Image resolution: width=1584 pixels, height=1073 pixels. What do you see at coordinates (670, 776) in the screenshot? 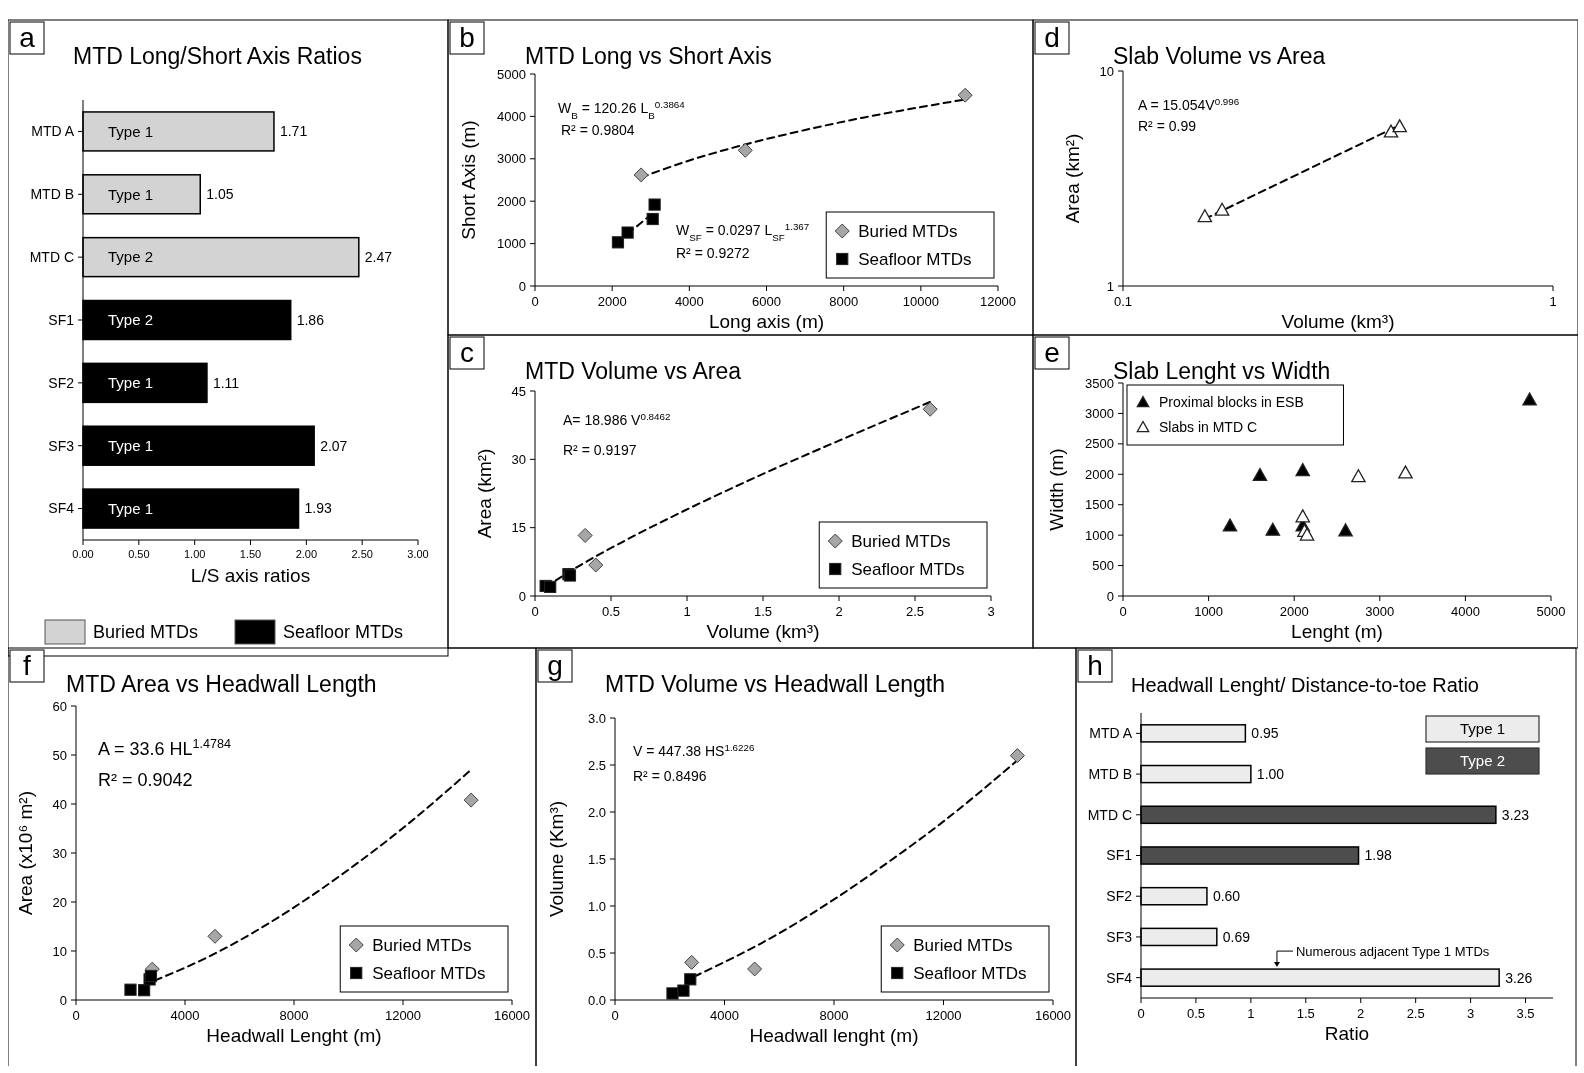
I see `annotation: R² = 0.8496` at bounding box center [670, 776].